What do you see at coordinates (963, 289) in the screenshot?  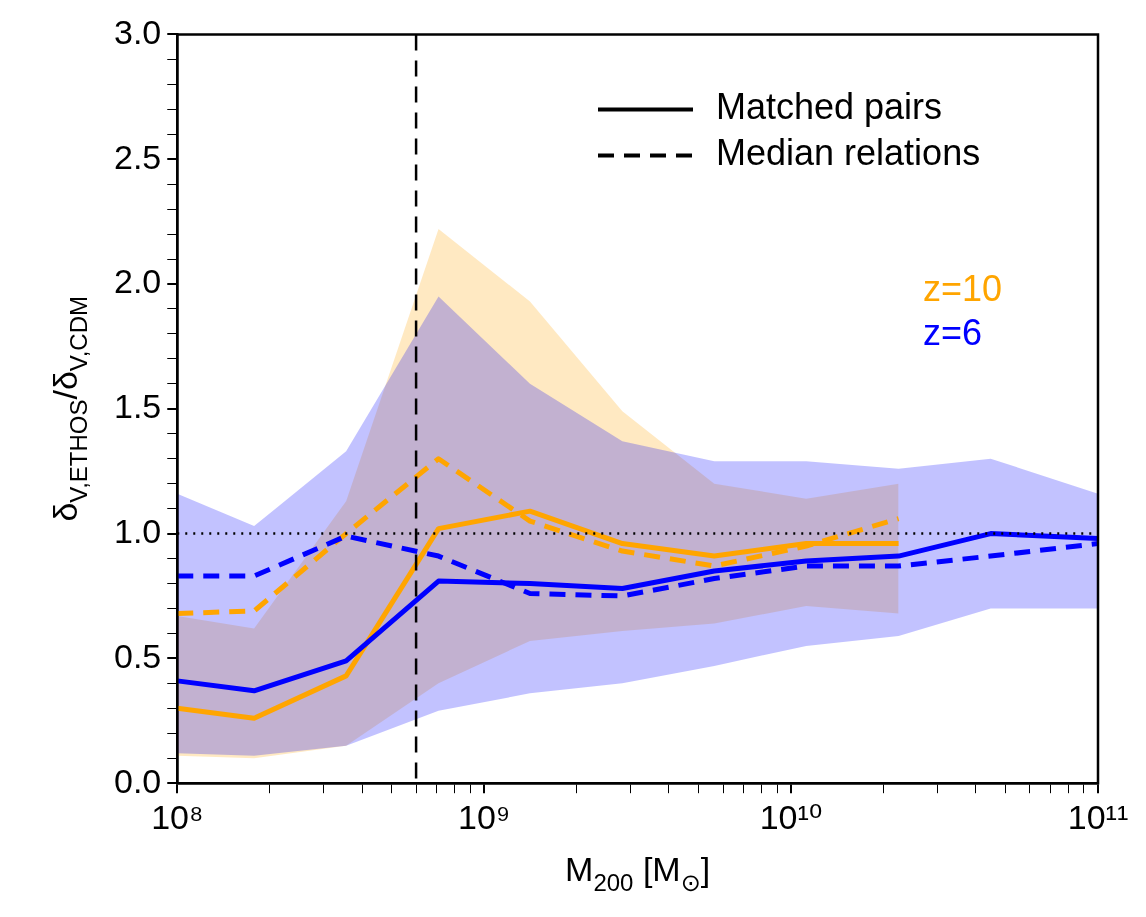 I see `text: z=10` at bounding box center [963, 289].